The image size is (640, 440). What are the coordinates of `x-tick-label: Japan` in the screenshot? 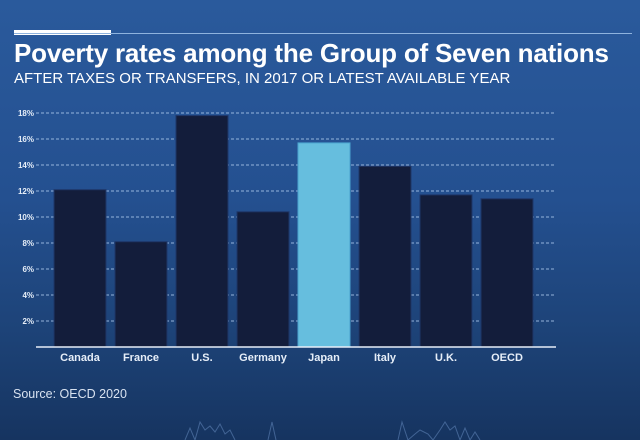 It's located at (324, 358).